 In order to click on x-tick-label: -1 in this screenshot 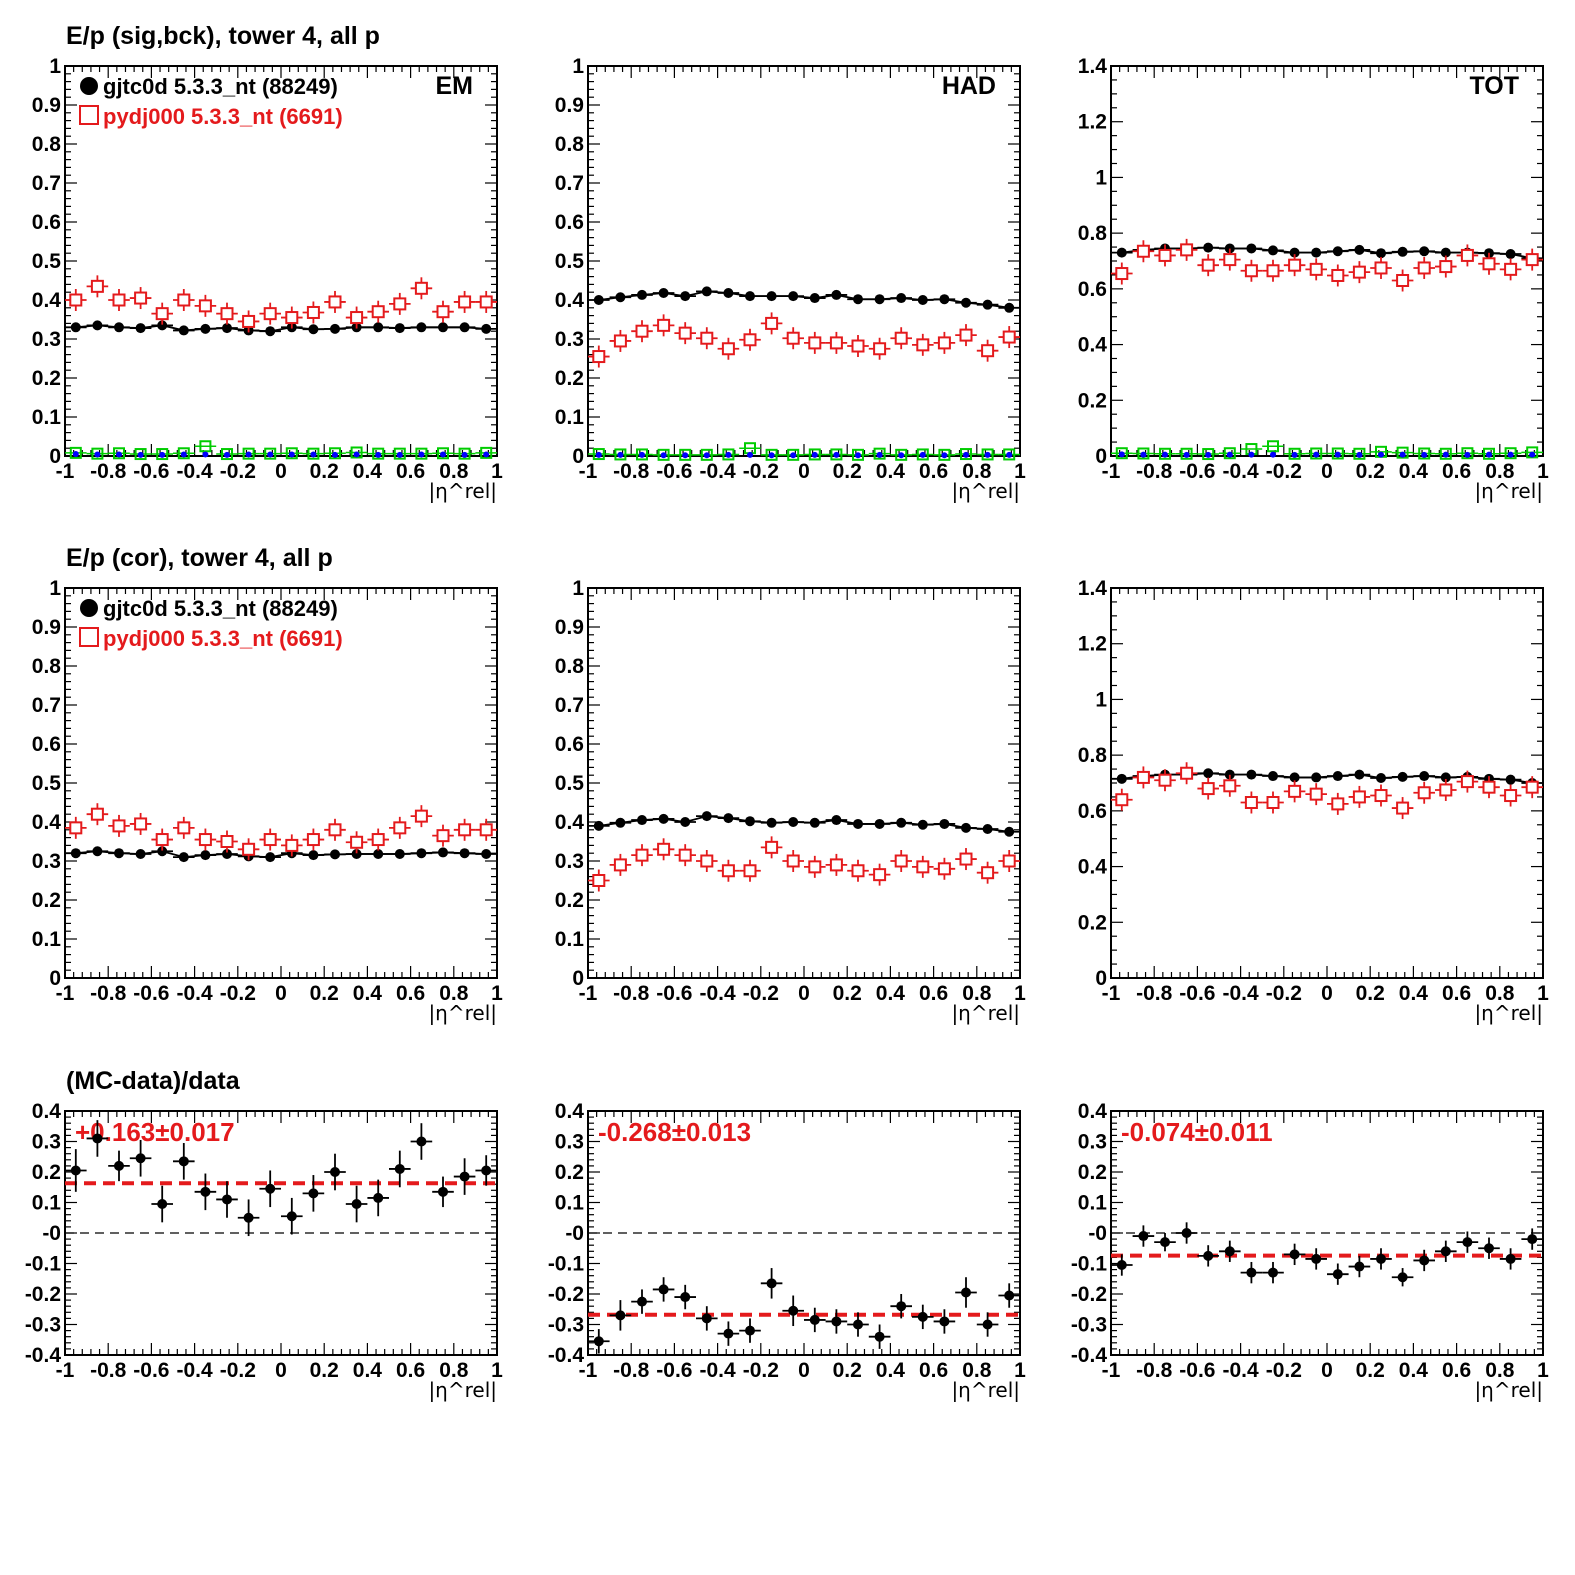, I will do `click(65, 471)`.